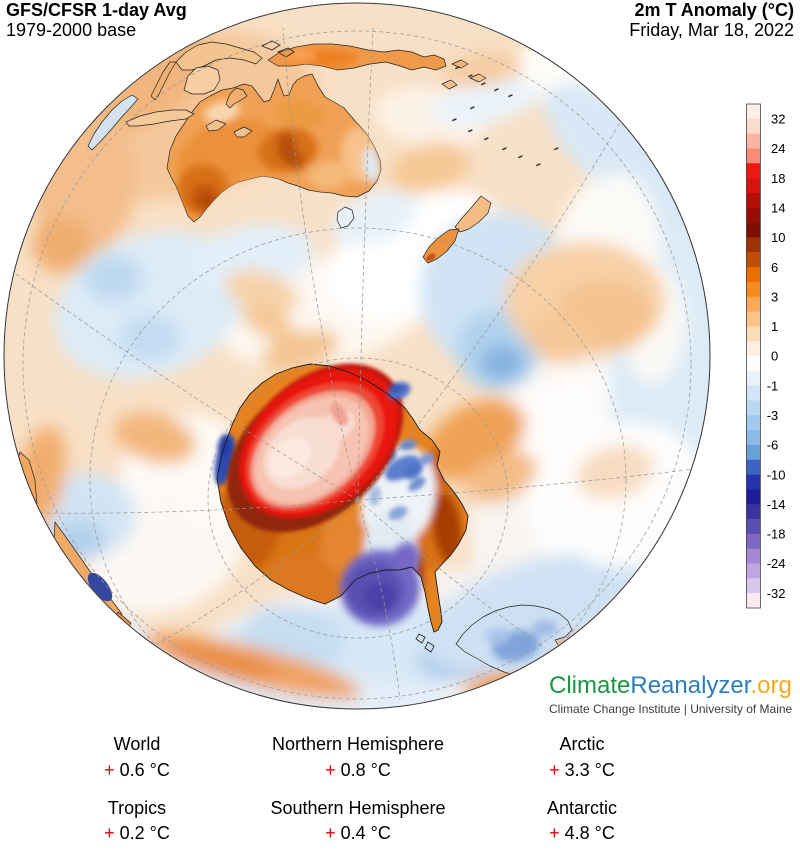  I want to click on svg-text: 3, so click(774, 296).